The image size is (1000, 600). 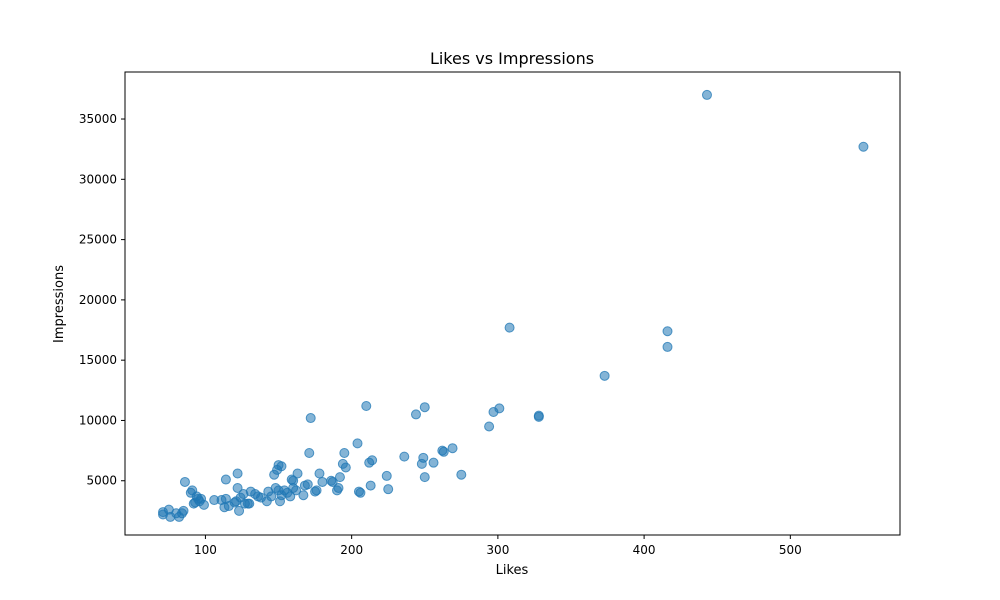 I want to click on y-axis-label: Impressions, so click(x=59, y=304).